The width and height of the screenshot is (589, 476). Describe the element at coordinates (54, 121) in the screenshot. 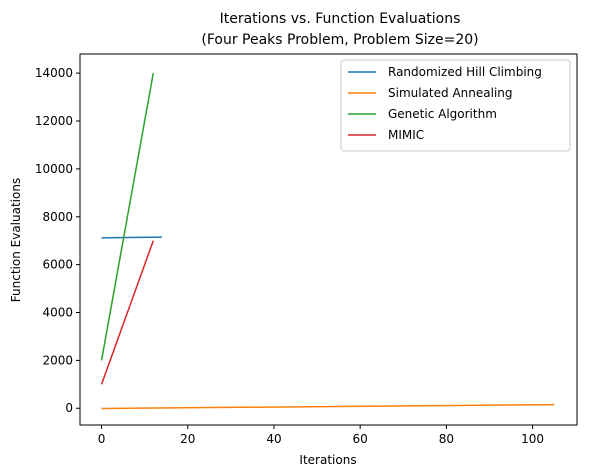

I see `y-tick-label-6: 12000` at that location.